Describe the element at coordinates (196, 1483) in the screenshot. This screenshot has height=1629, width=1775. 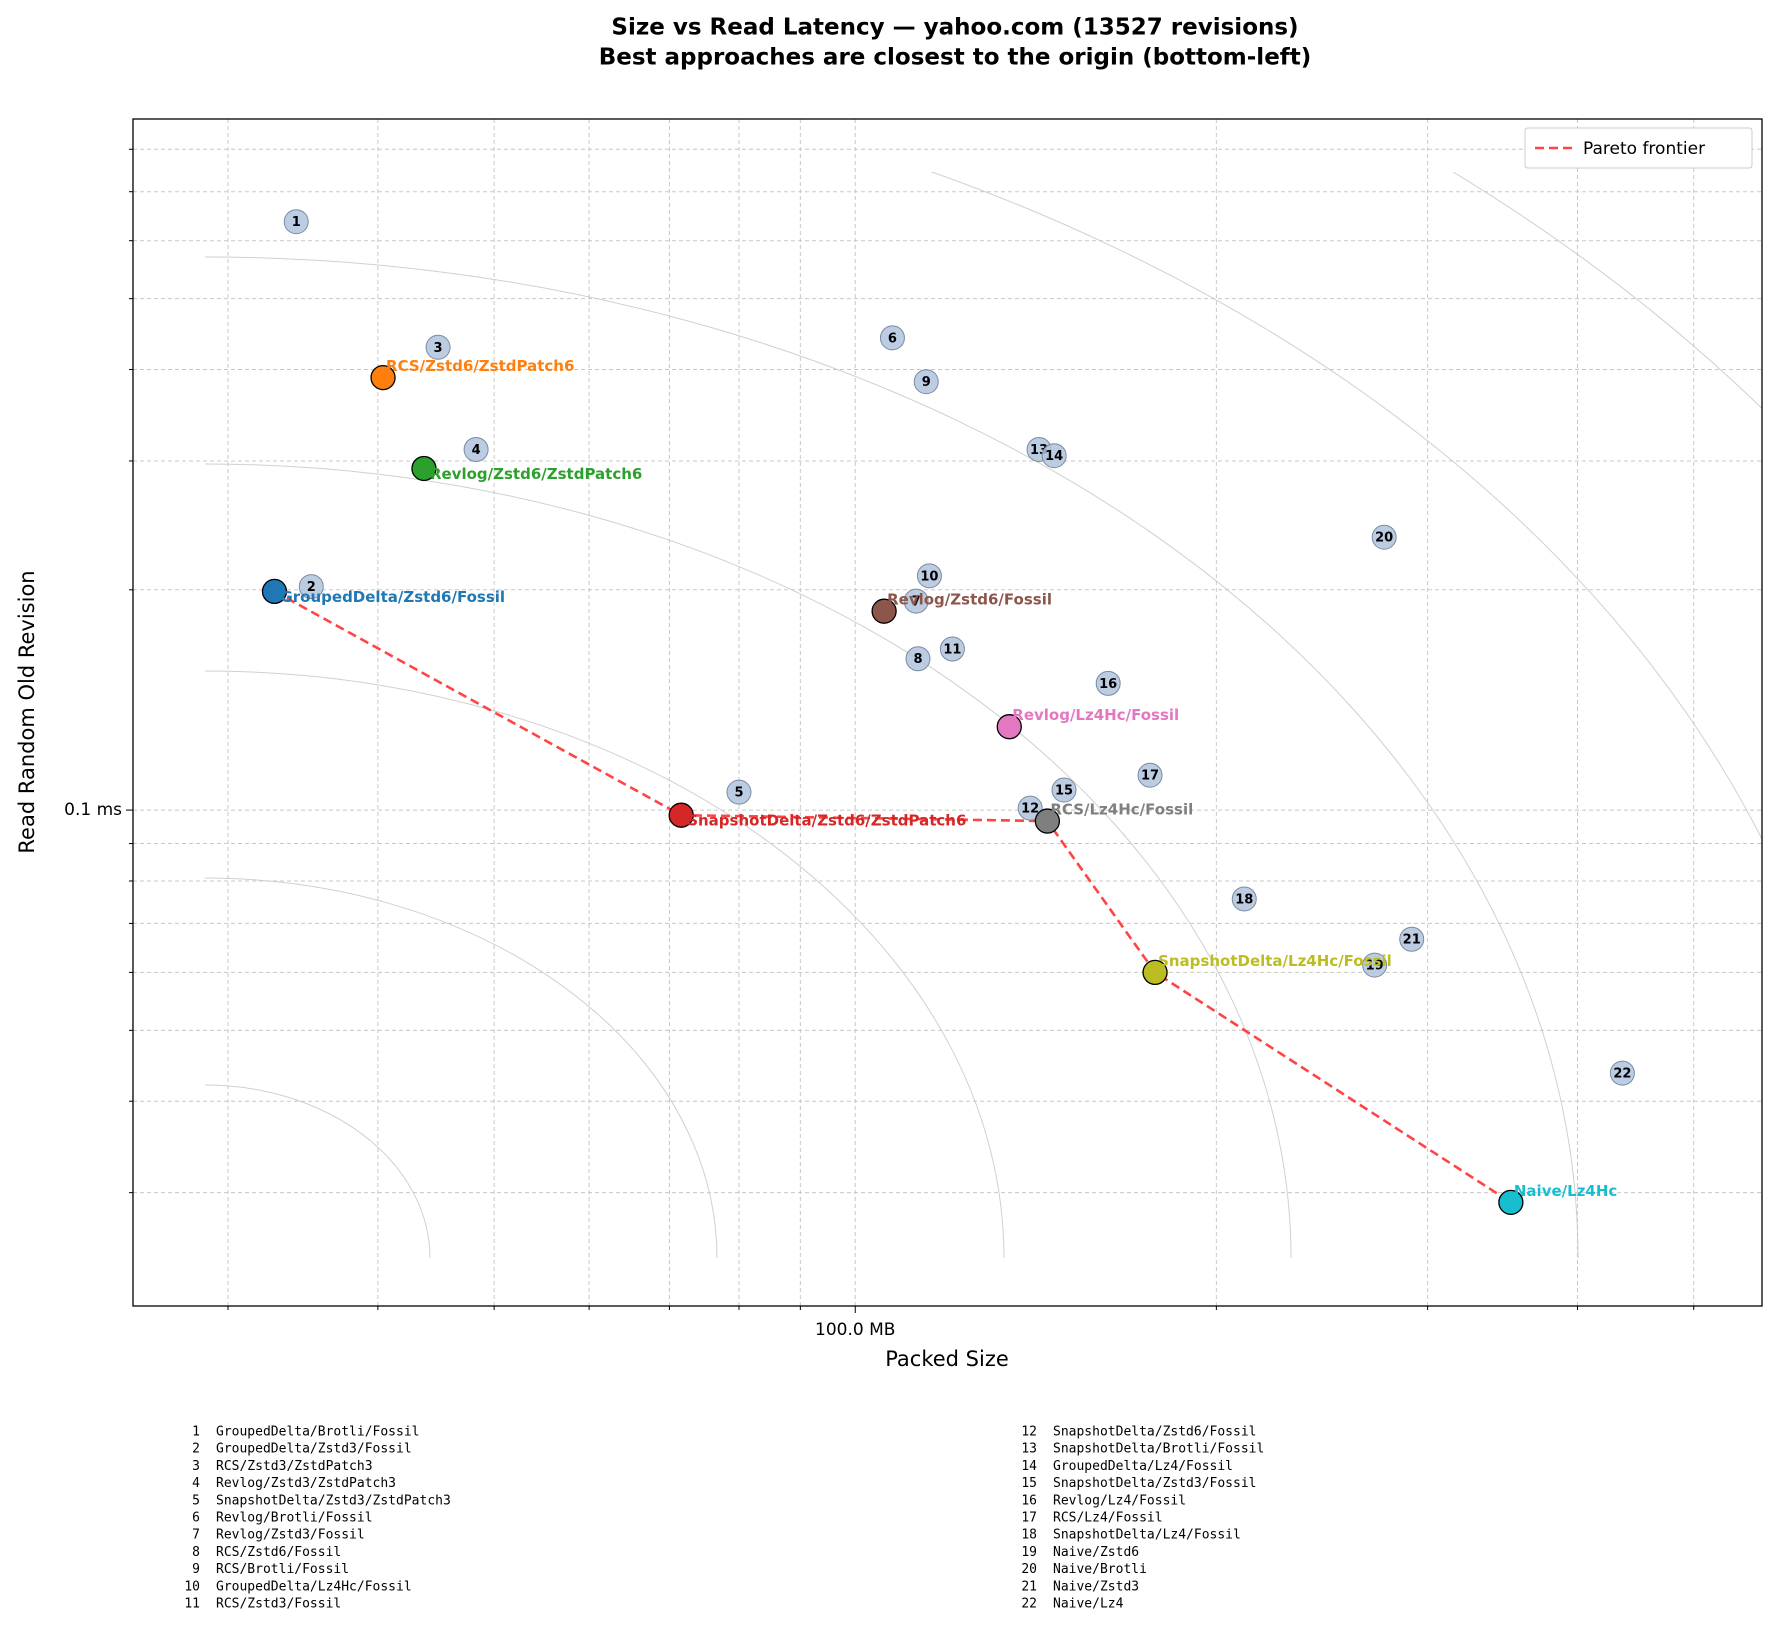
I see `key-number: 4` at that location.